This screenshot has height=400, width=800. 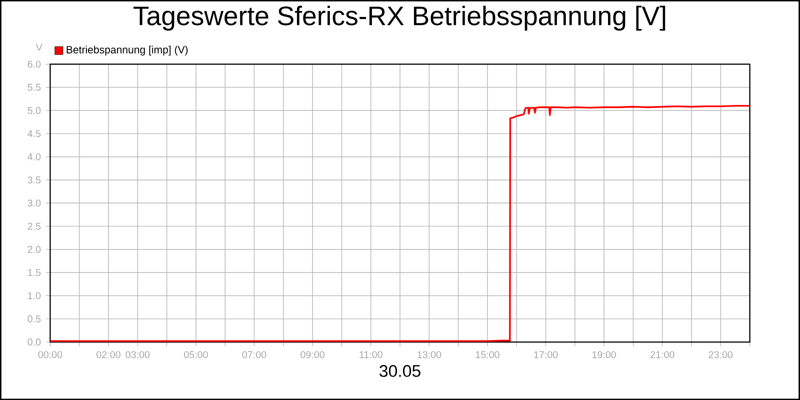 What do you see at coordinates (138, 354) in the screenshot?
I see `x-tick-label: 03:00` at bounding box center [138, 354].